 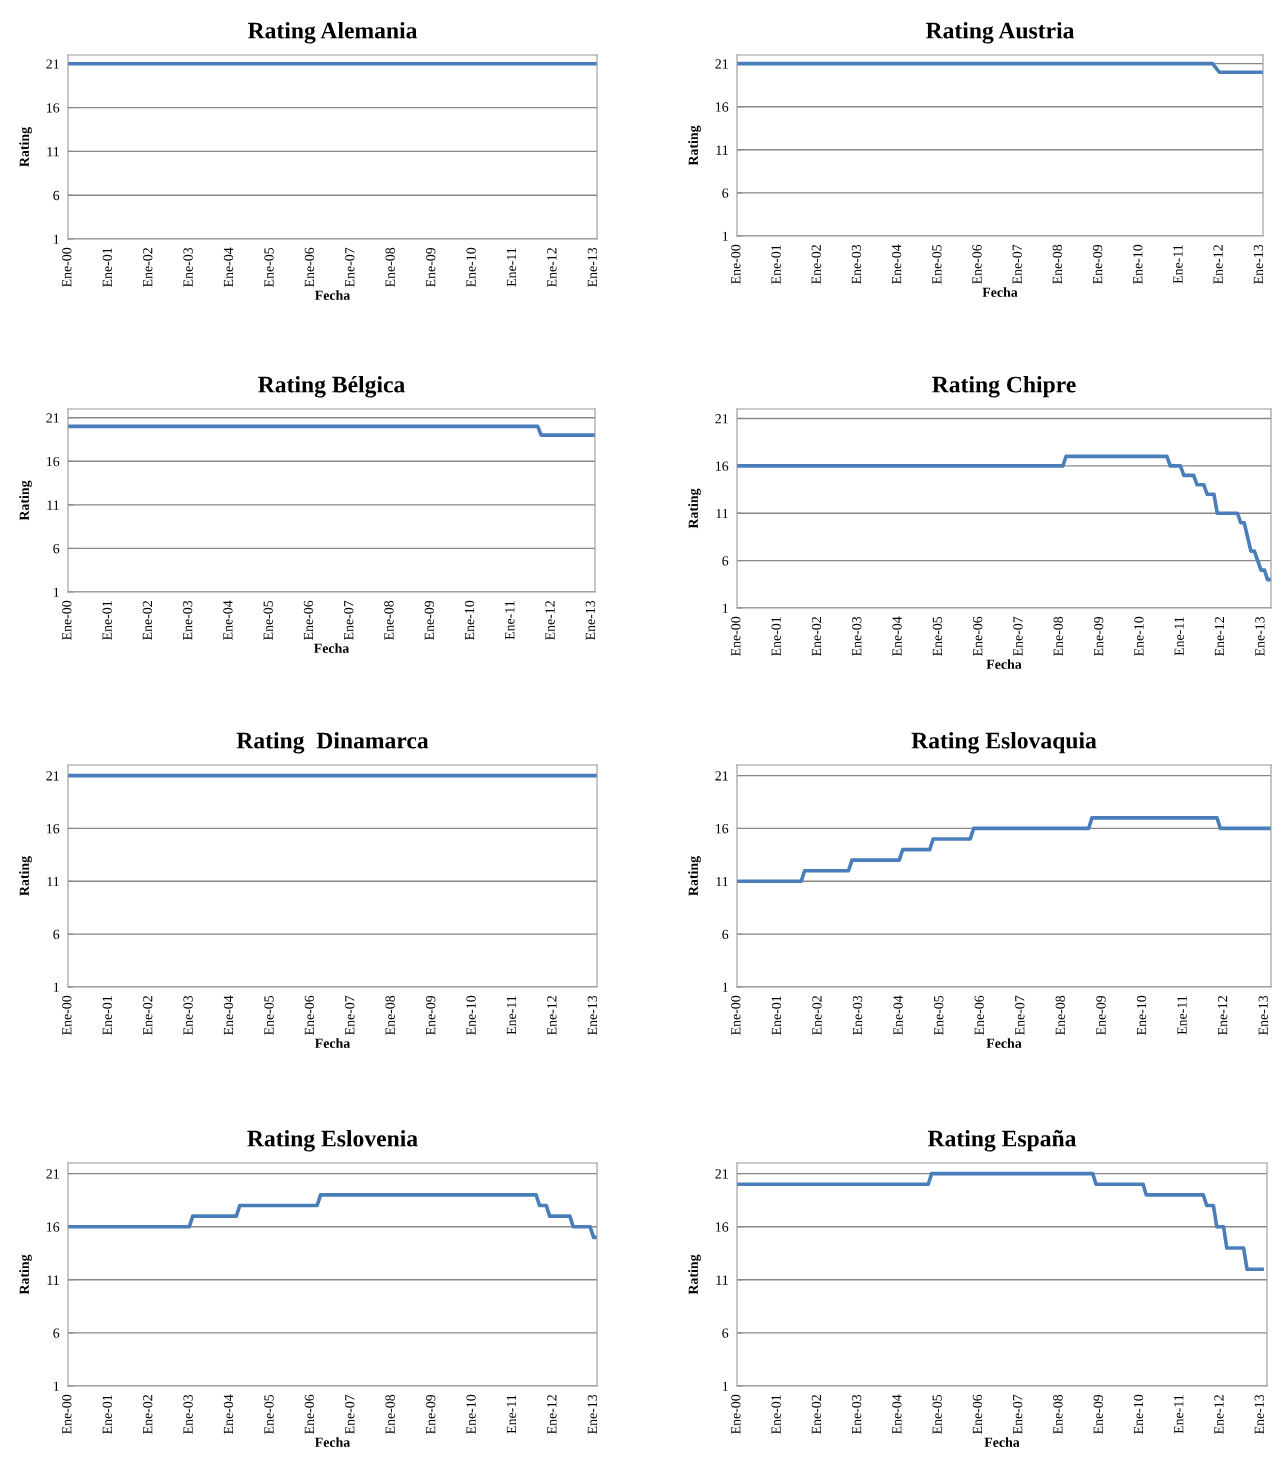 What do you see at coordinates (331, 386) in the screenshot?
I see `chart-title: Rating Bélgica` at bounding box center [331, 386].